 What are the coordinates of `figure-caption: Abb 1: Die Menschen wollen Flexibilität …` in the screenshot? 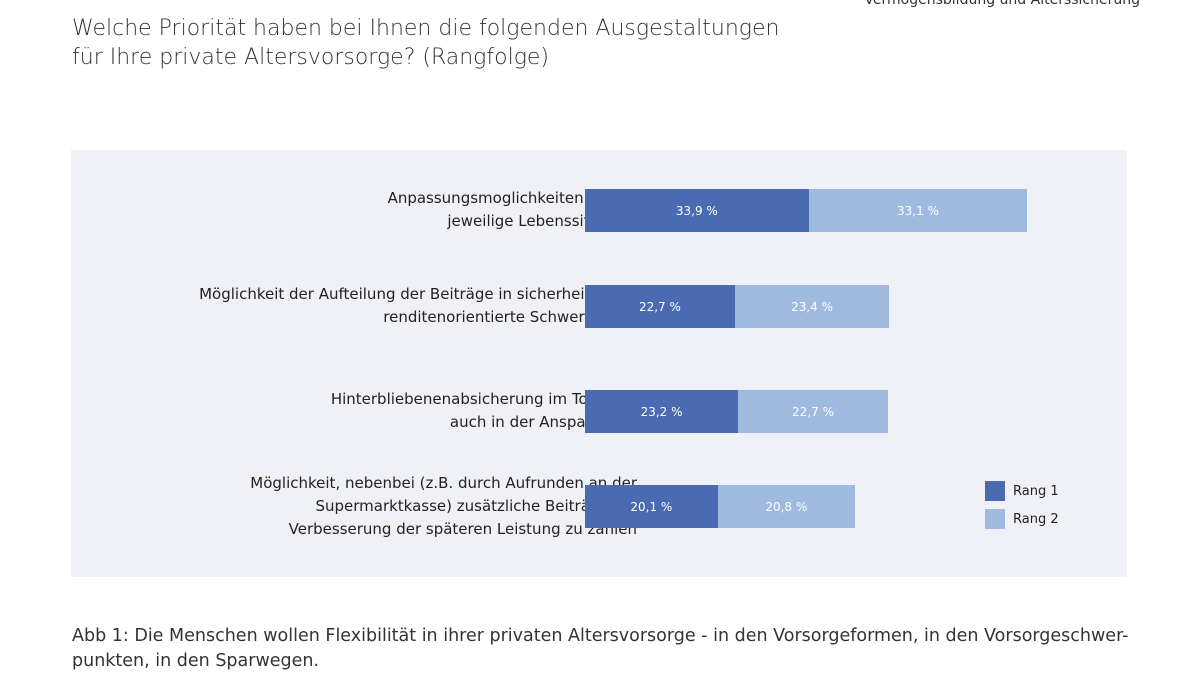 It's located at (600, 648).